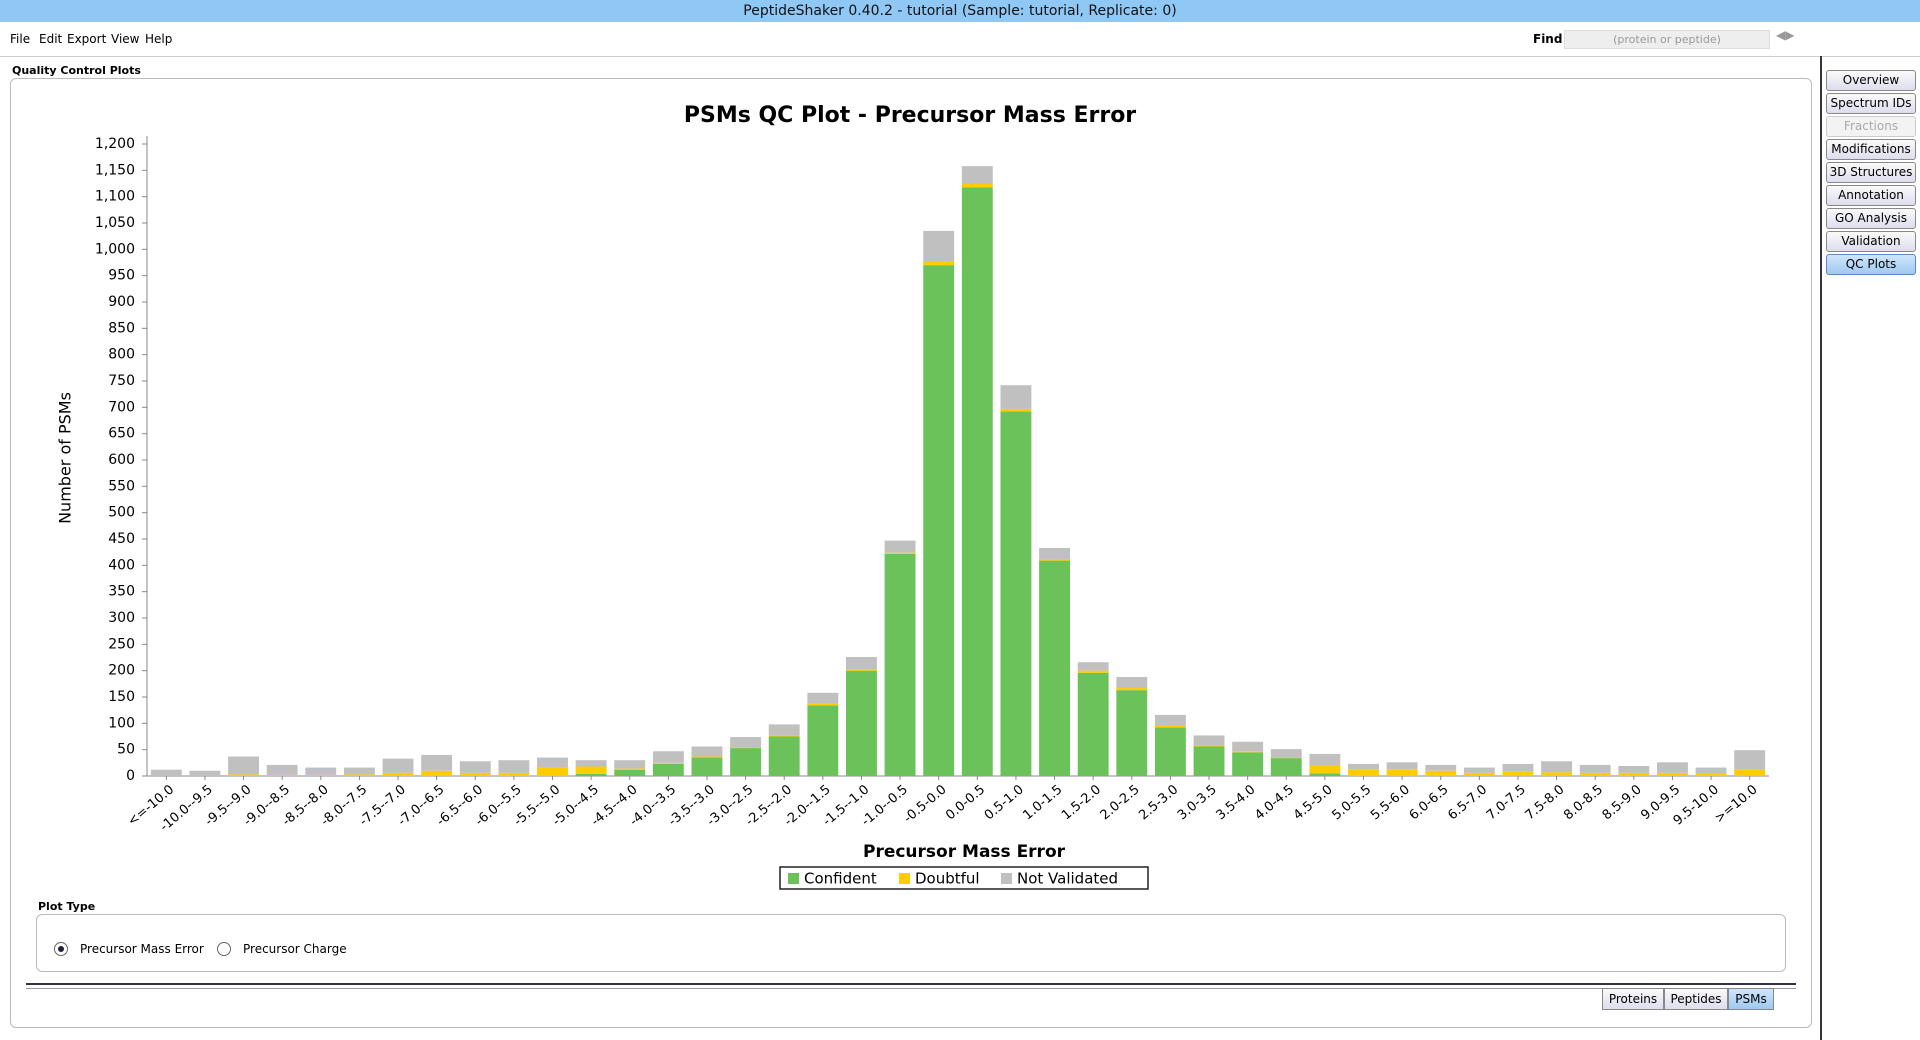 Image resolution: width=1920 pixels, height=1040 pixels. What do you see at coordinates (1785, 35) in the screenshot?
I see `find-arrows: ◀▶` at bounding box center [1785, 35].